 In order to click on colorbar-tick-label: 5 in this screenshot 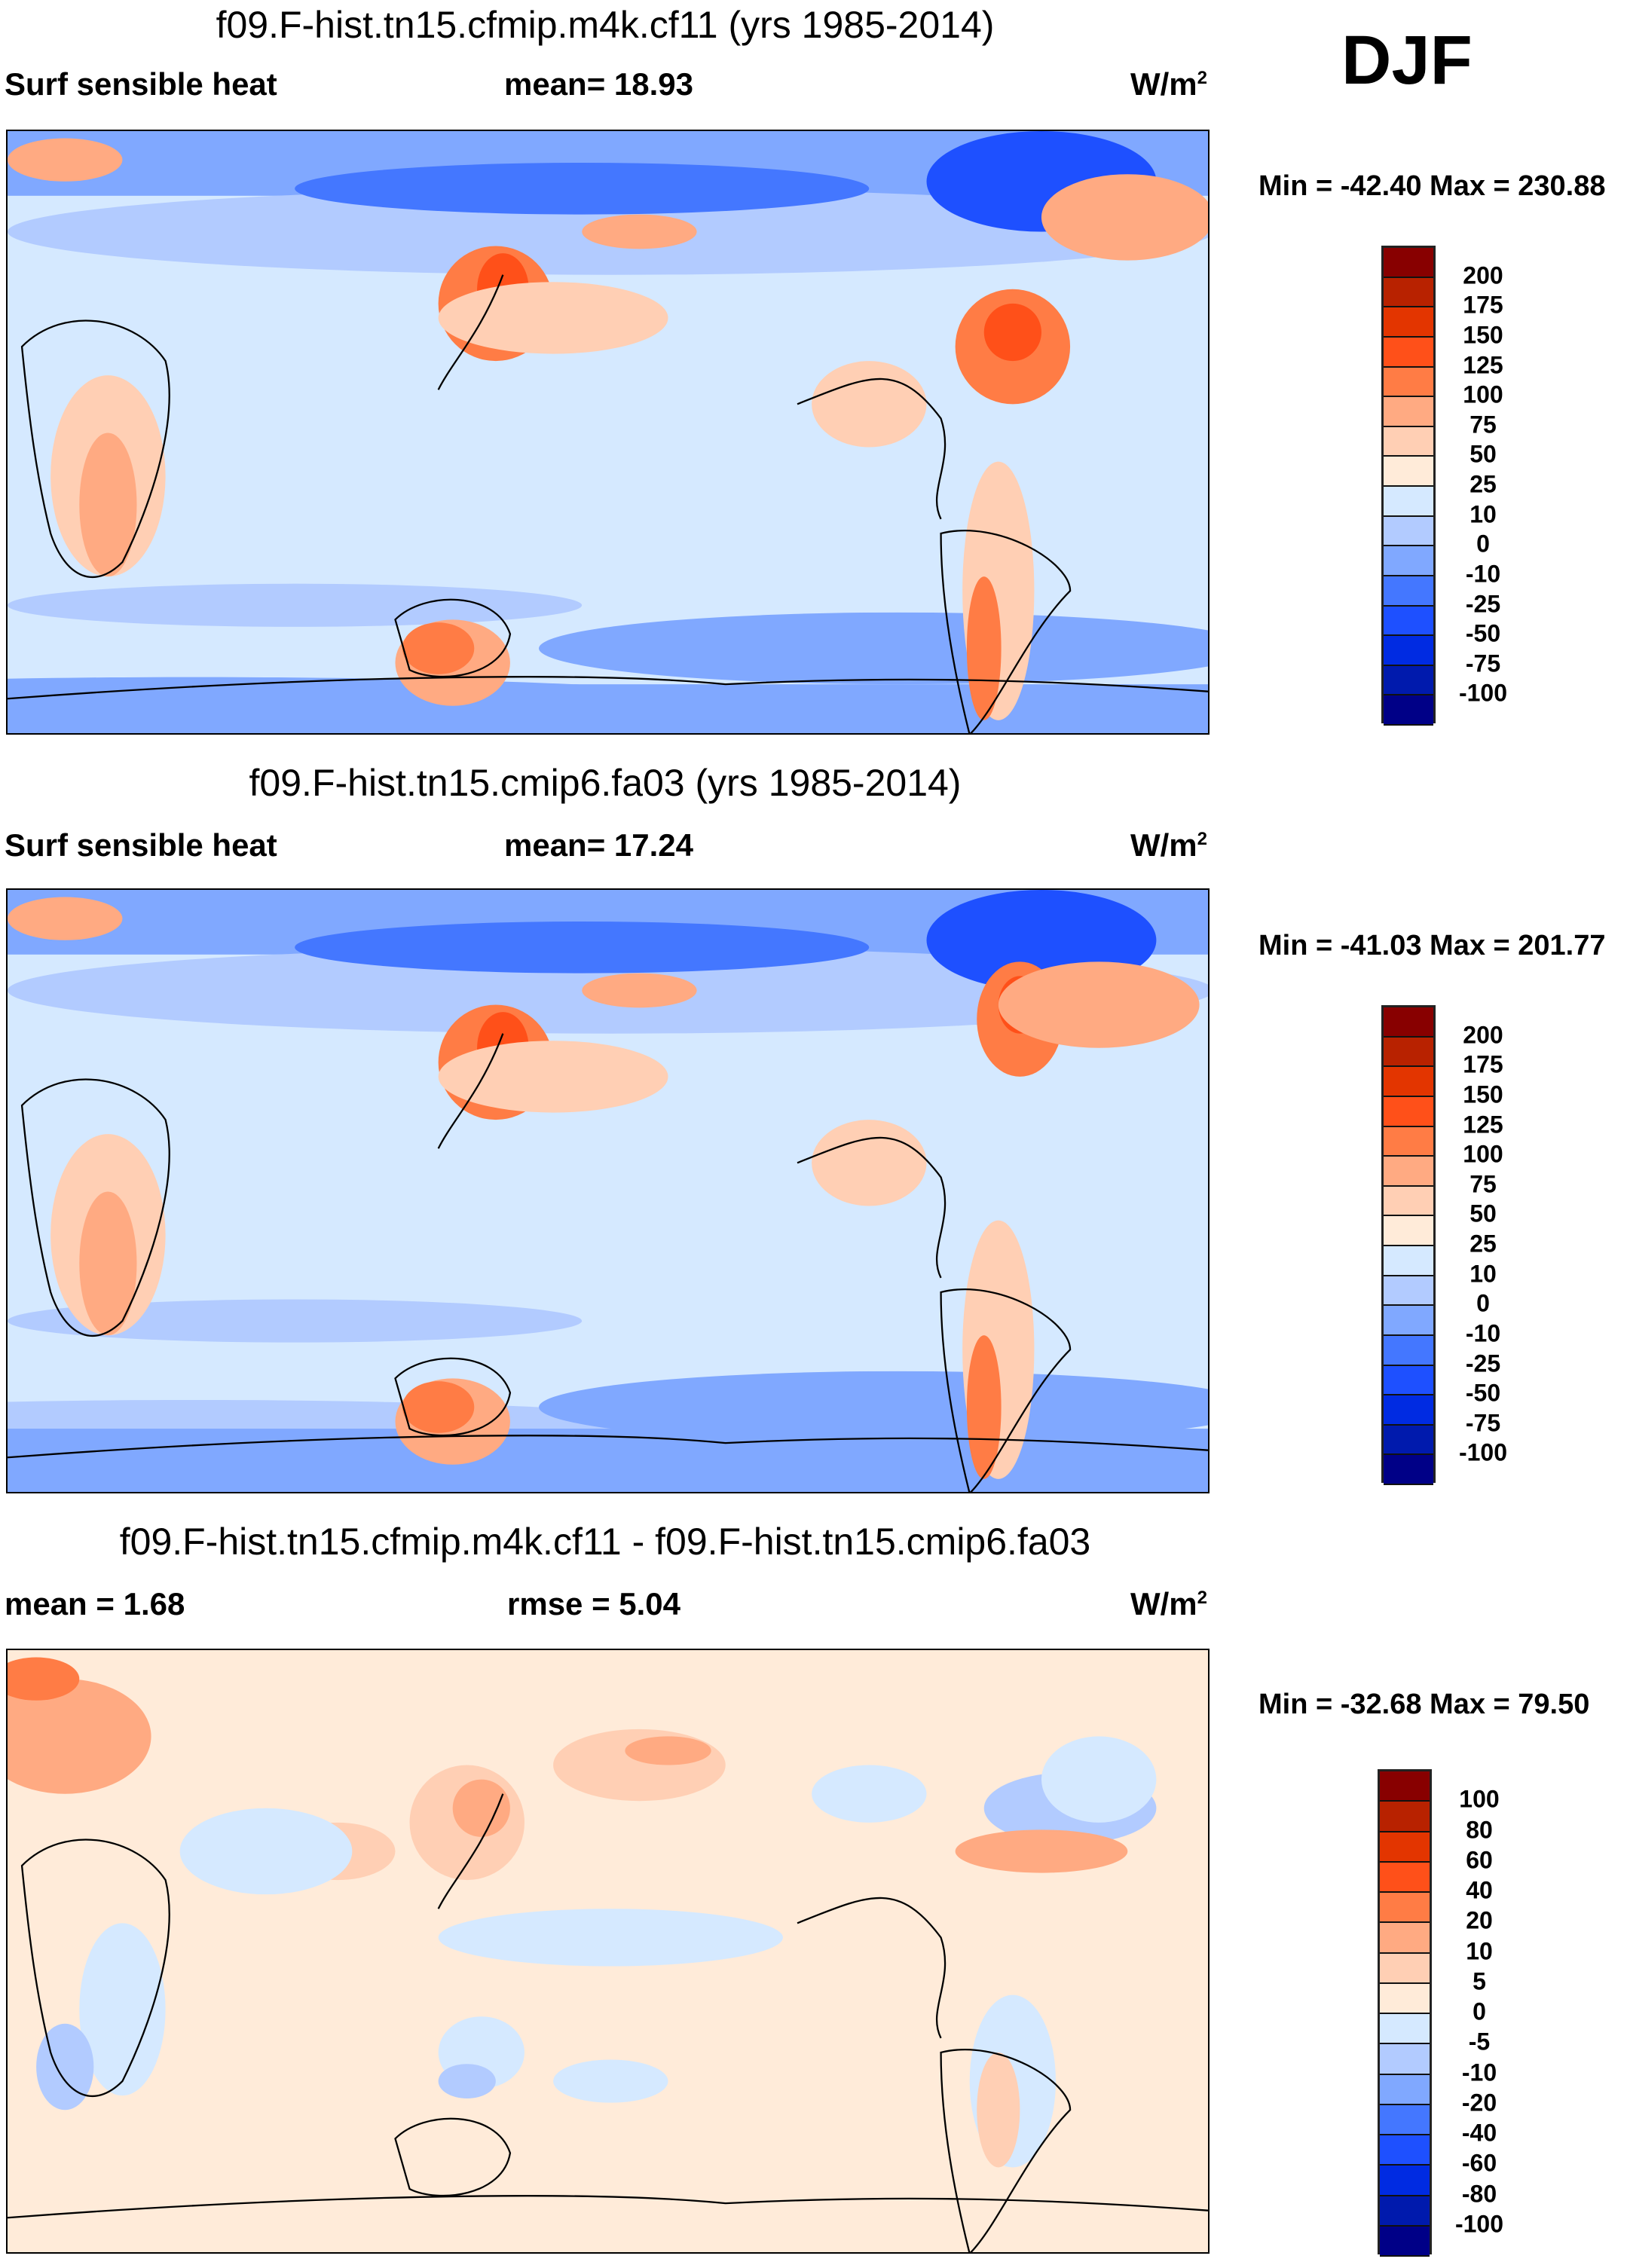, I will do `click(1479, 1981)`.